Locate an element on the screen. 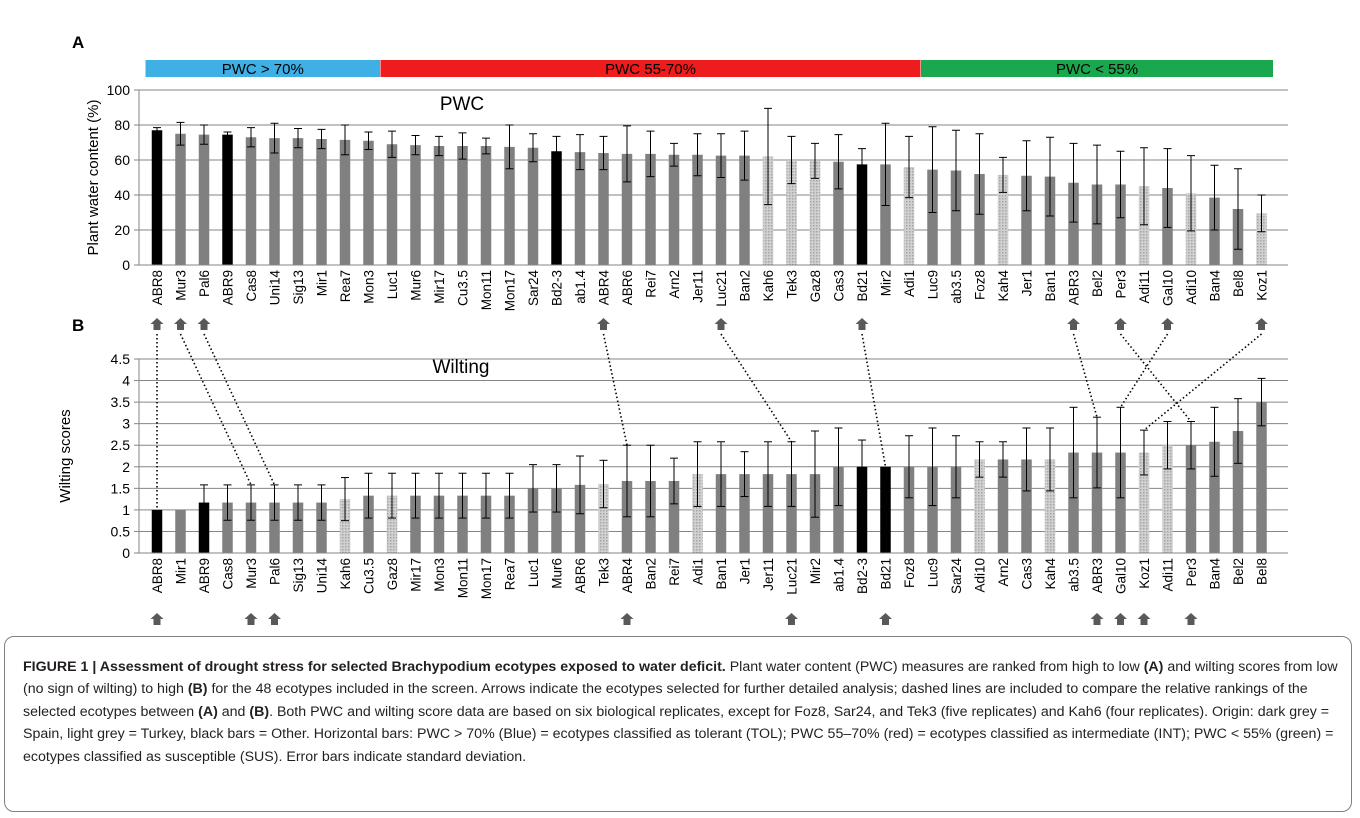 The height and width of the screenshot is (818, 1360). caption-ref-b: (B) is located at coordinates (259, 711).